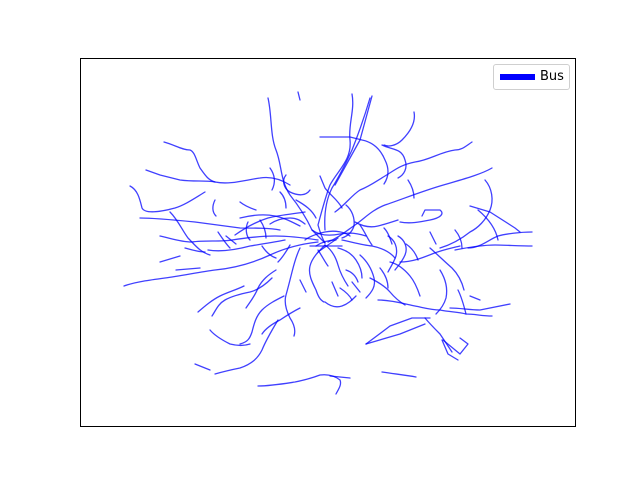 This screenshot has height=480, width=640. Describe the element at coordinates (517, 77) in the screenshot. I see `legend-swatch-bus` at that location.